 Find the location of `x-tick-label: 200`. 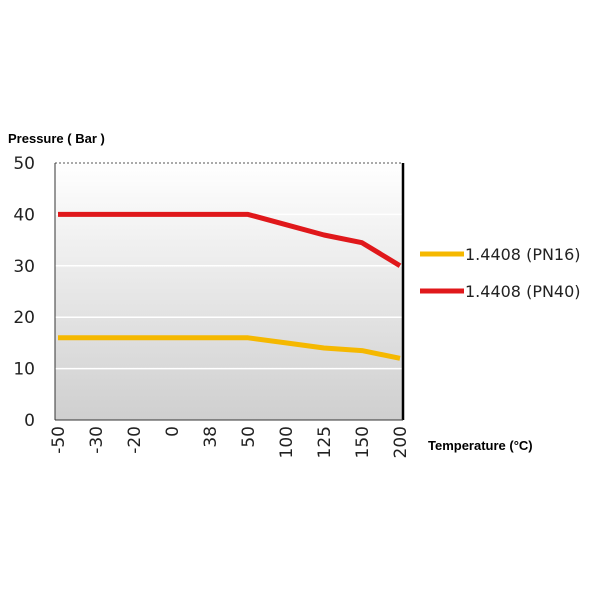

x-tick-label: 200 is located at coordinates (401, 442).